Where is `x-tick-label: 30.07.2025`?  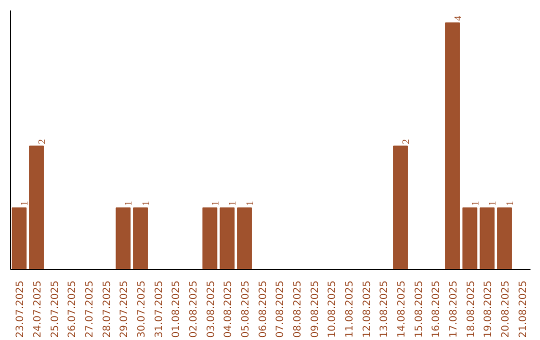 x-tick-label: 30.07.2025 is located at coordinates (142, 309).